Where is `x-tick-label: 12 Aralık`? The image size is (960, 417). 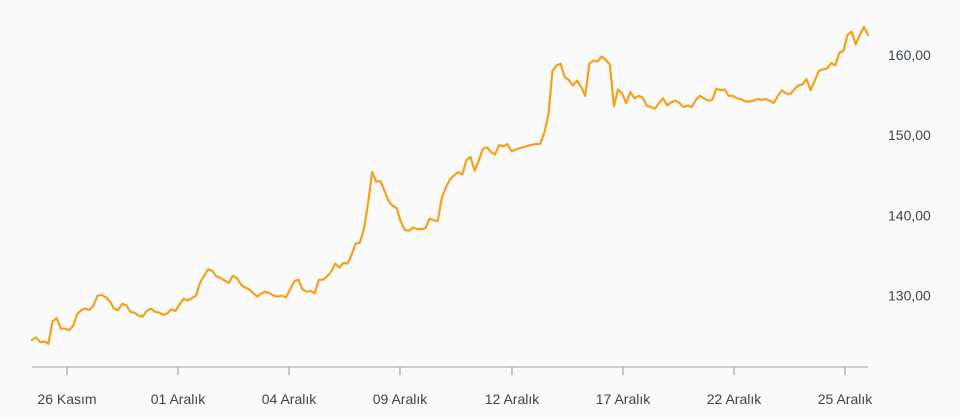 x-tick-label: 12 Aralık is located at coordinates (512, 399).